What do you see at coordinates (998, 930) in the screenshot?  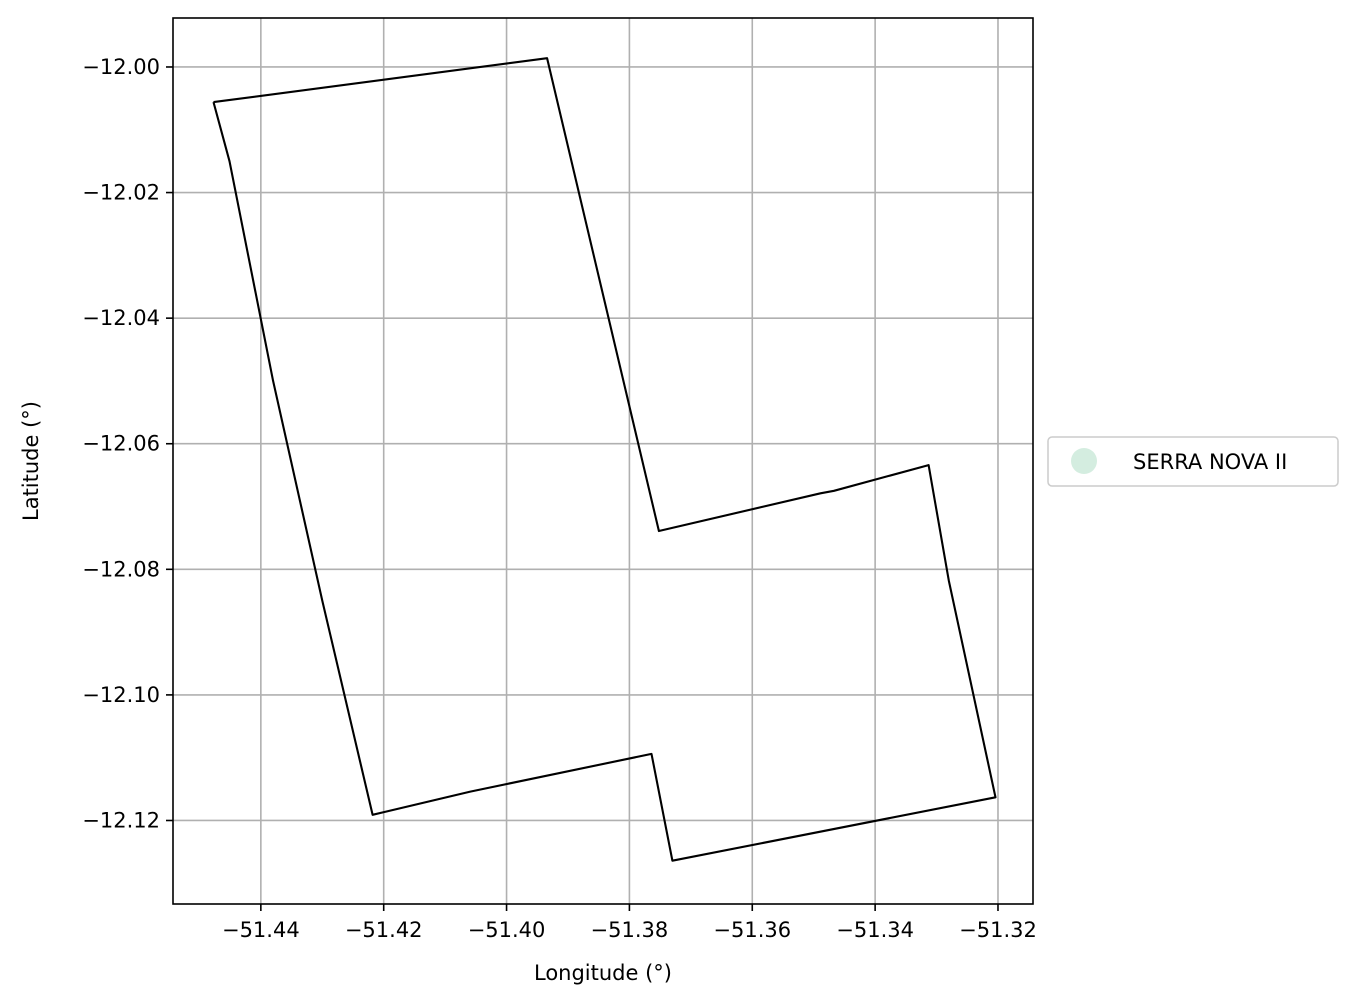 I see `x-tick-label: −51.32` at bounding box center [998, 930].